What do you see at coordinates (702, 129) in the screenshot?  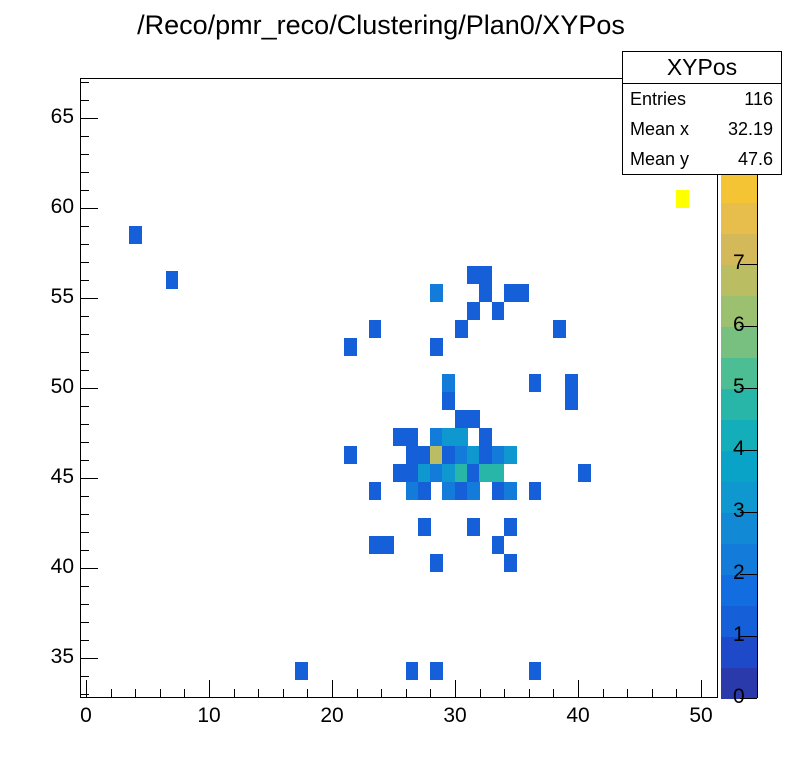 I see `stats-row-mean-x: Mean x 32.19` at bounding box center [702, 129].